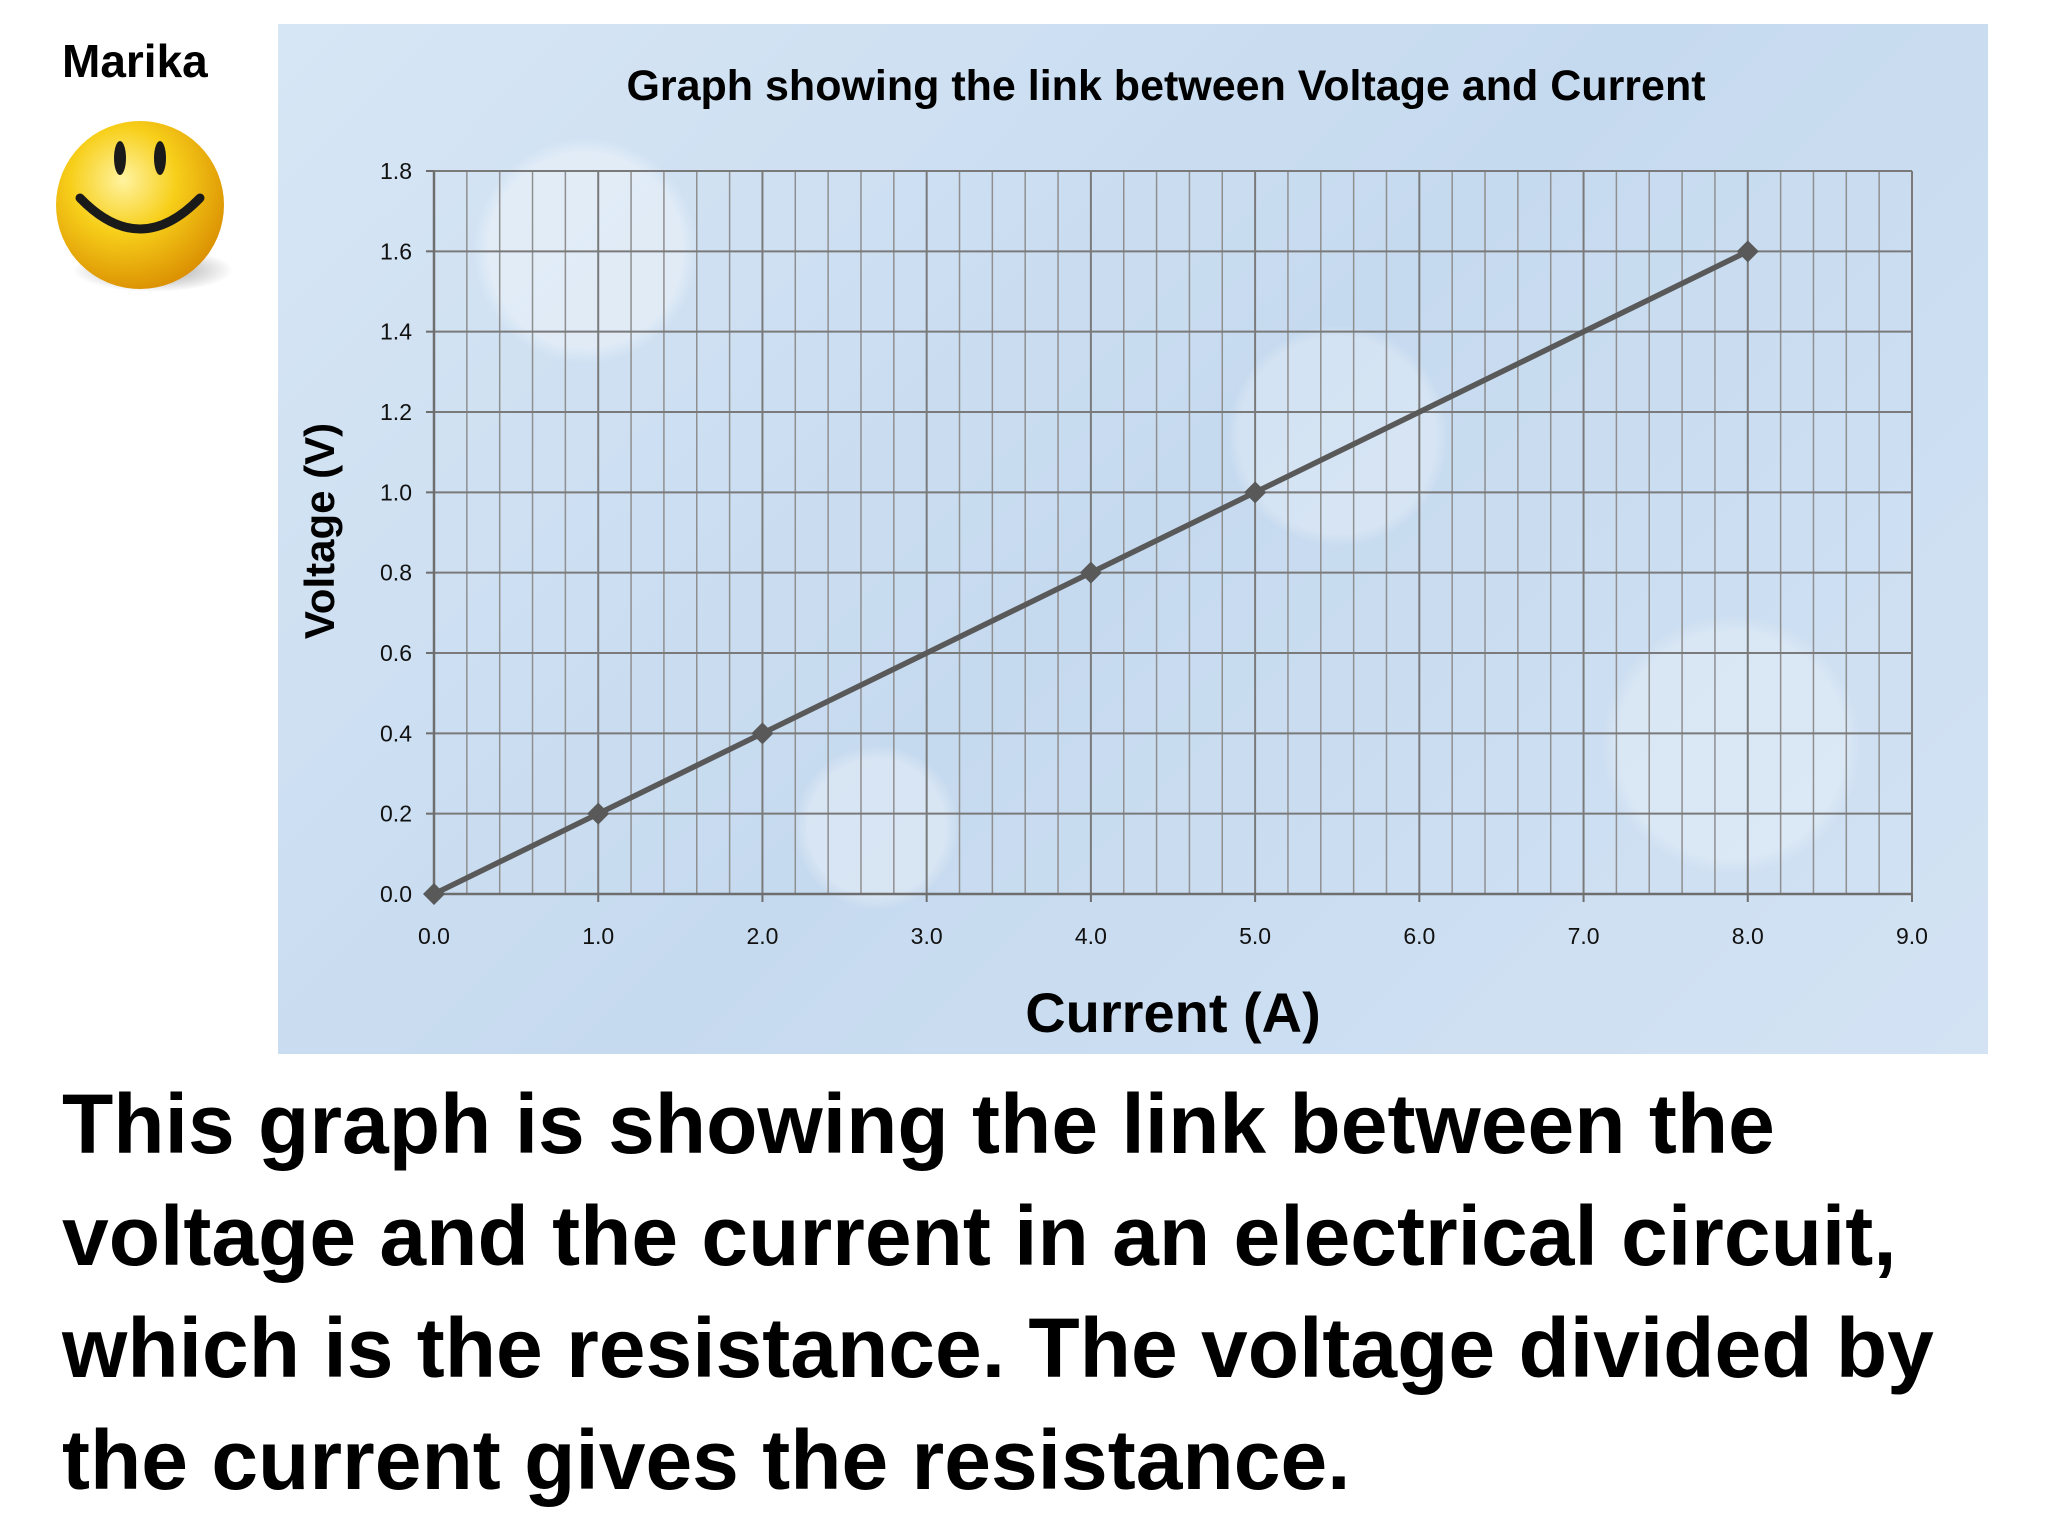 Image resolution: width=2048 pixels, height=1536 pixels. What do you see at coordinates (1584, 936) in the screenshot?
I see `x-tick-label: 7.0` at bounding box center [1584, 936].